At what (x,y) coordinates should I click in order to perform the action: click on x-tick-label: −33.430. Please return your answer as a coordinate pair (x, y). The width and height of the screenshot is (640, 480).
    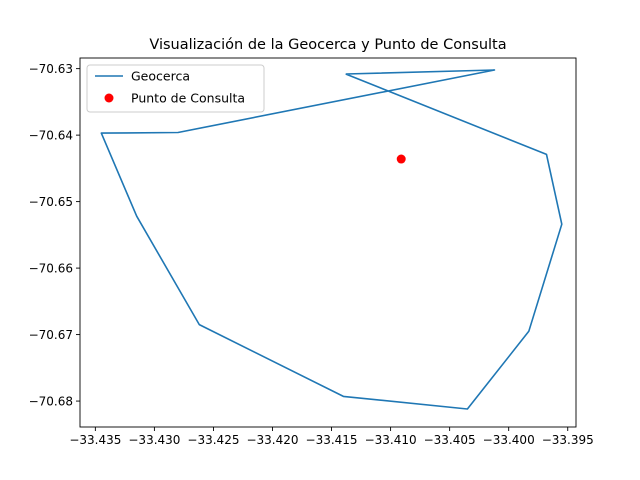
    Looking at the image, I should click on (154, 440).